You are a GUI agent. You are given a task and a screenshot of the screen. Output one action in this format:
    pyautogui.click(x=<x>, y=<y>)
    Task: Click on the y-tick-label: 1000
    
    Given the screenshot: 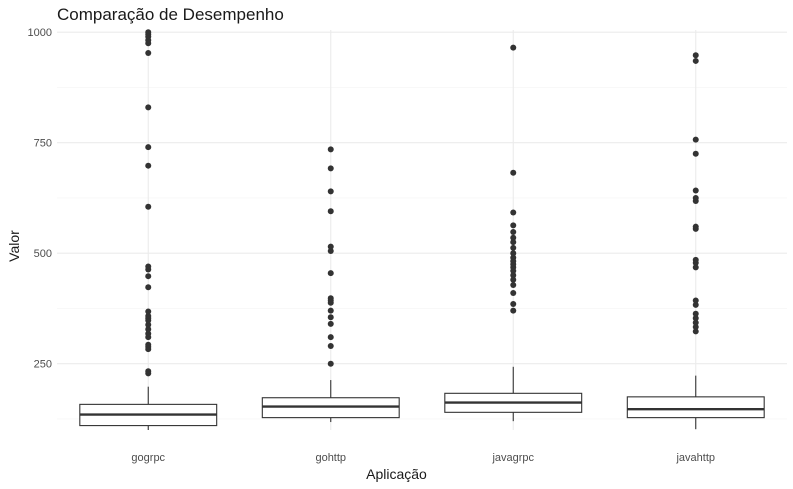 What is the action you would take?
    pyautogui.click(x=40, y=33)
    